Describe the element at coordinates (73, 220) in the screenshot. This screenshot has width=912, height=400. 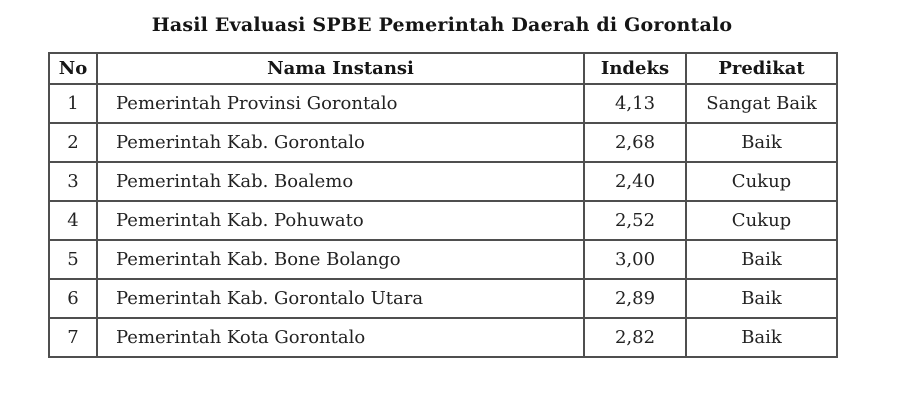
I see `cell-no: 4` at that location.